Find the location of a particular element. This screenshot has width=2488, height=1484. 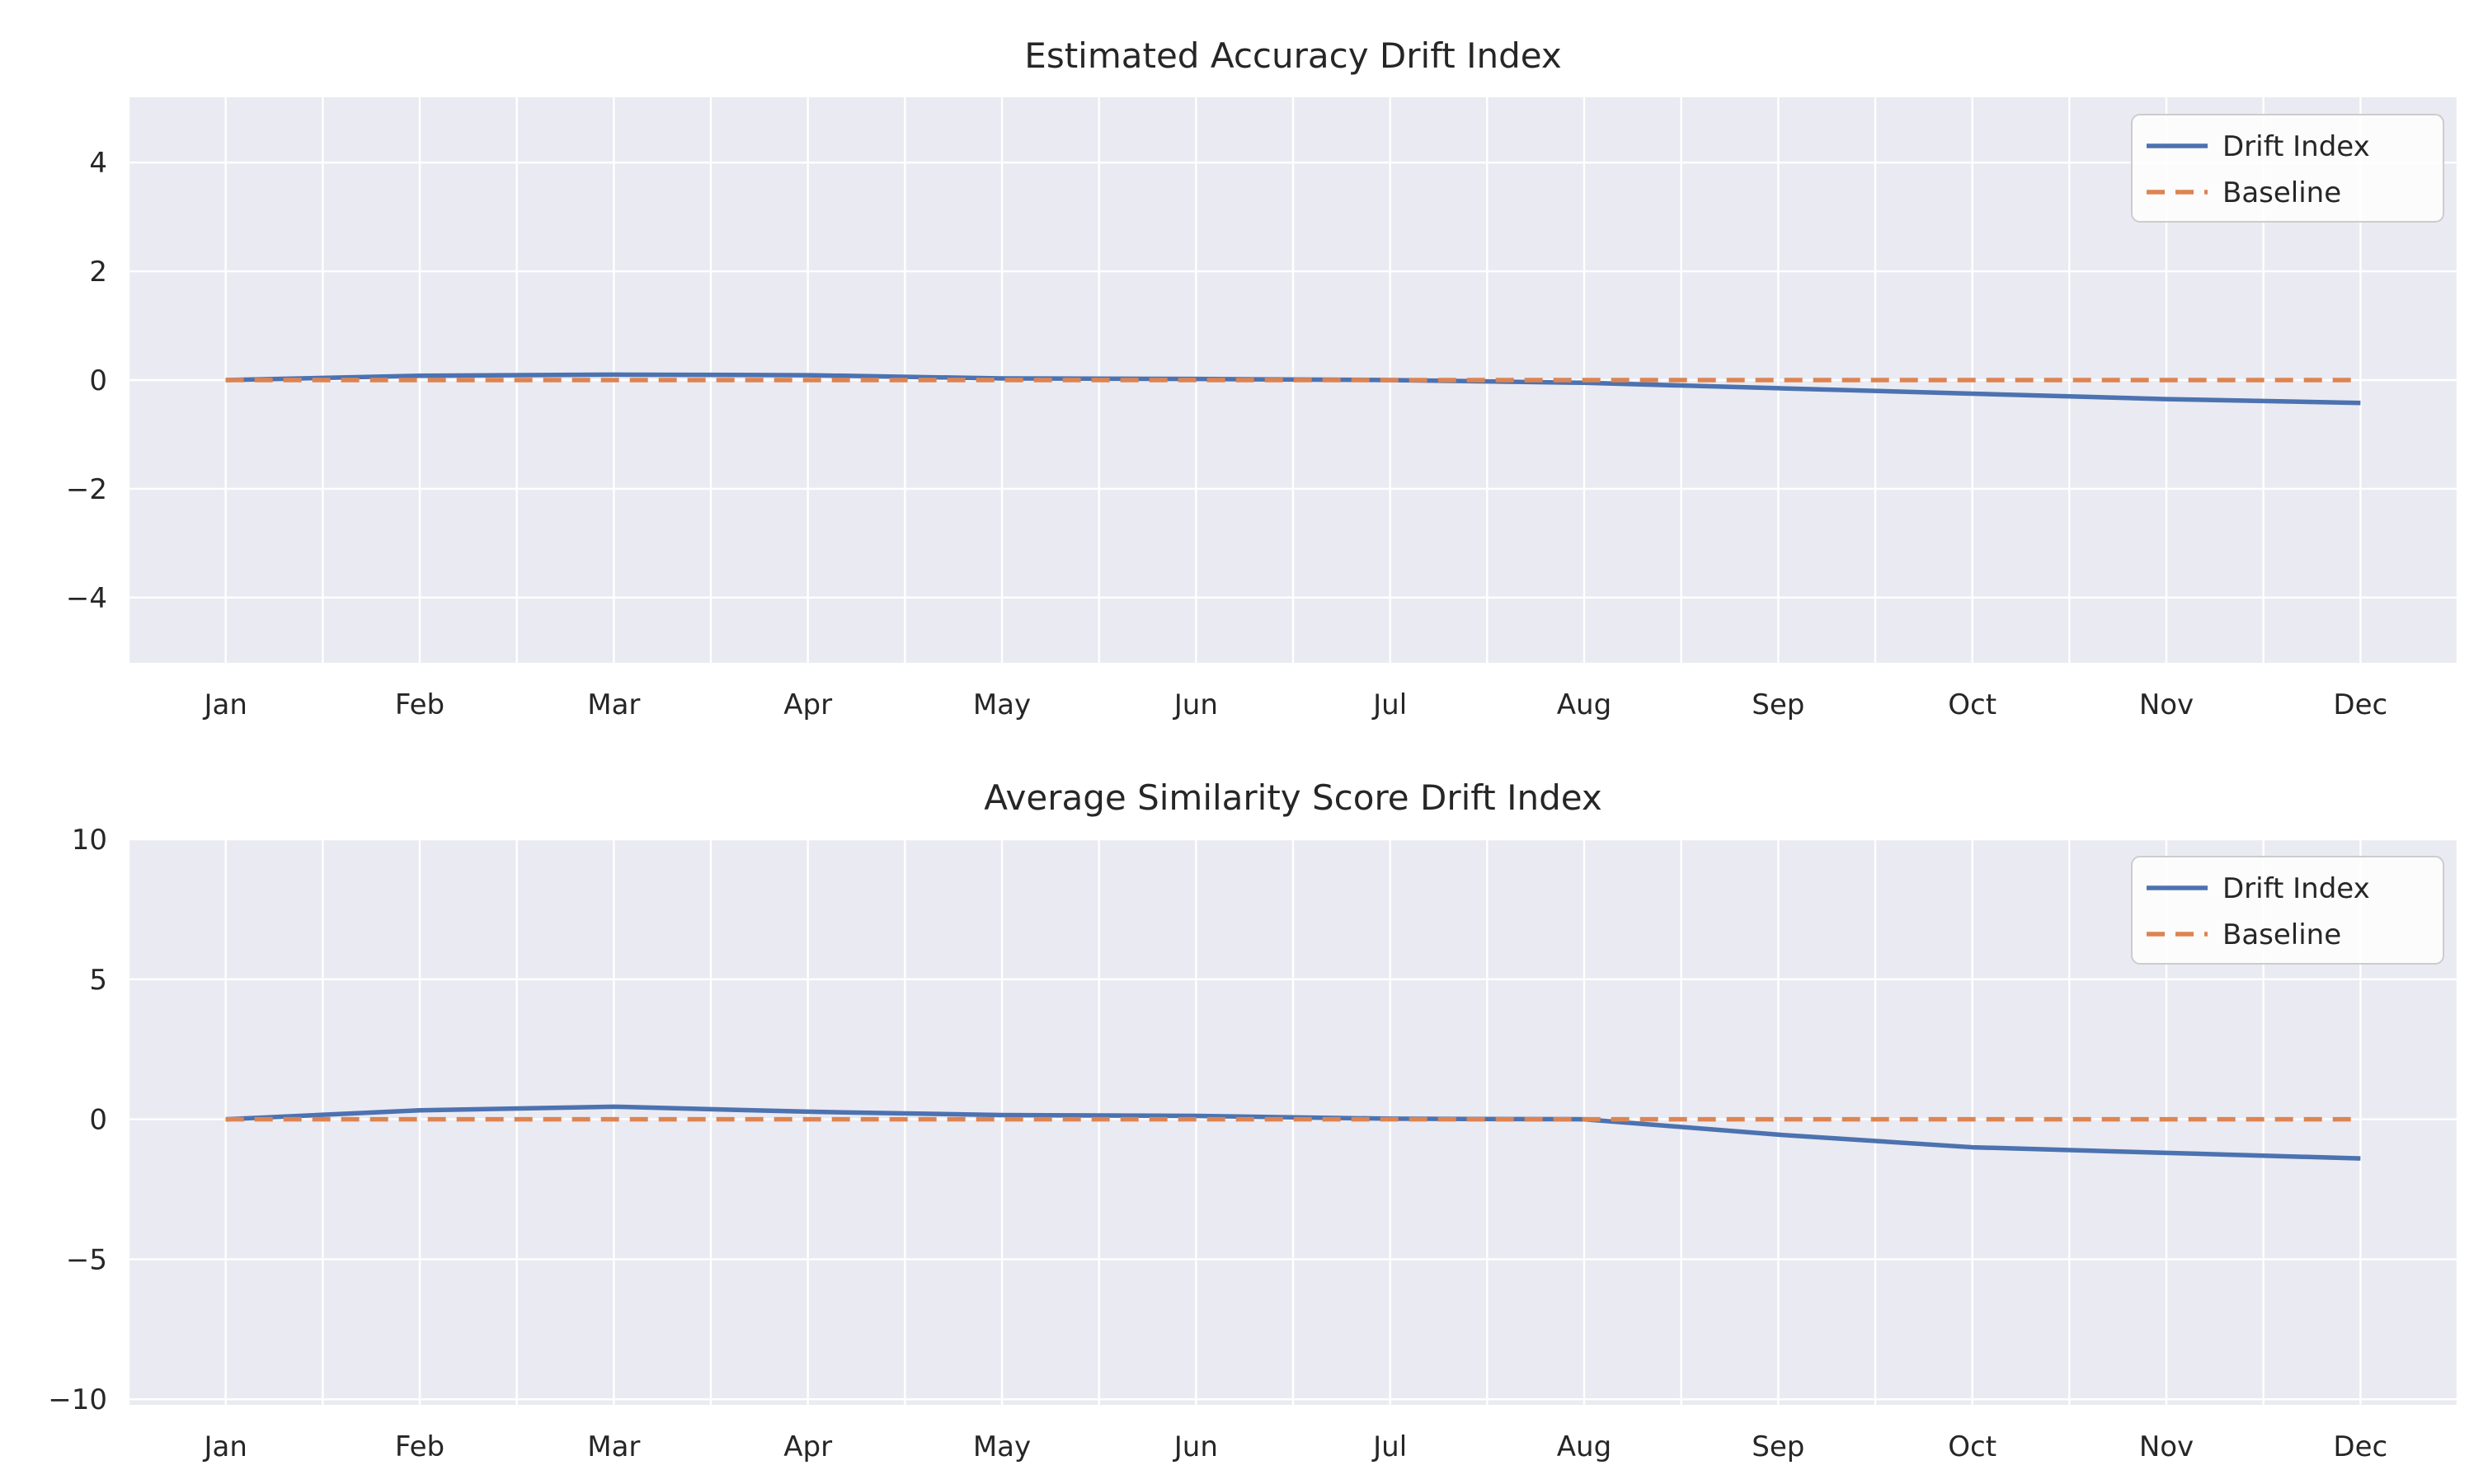

y-tick-label: −2 is located at coordinates (86, 490).